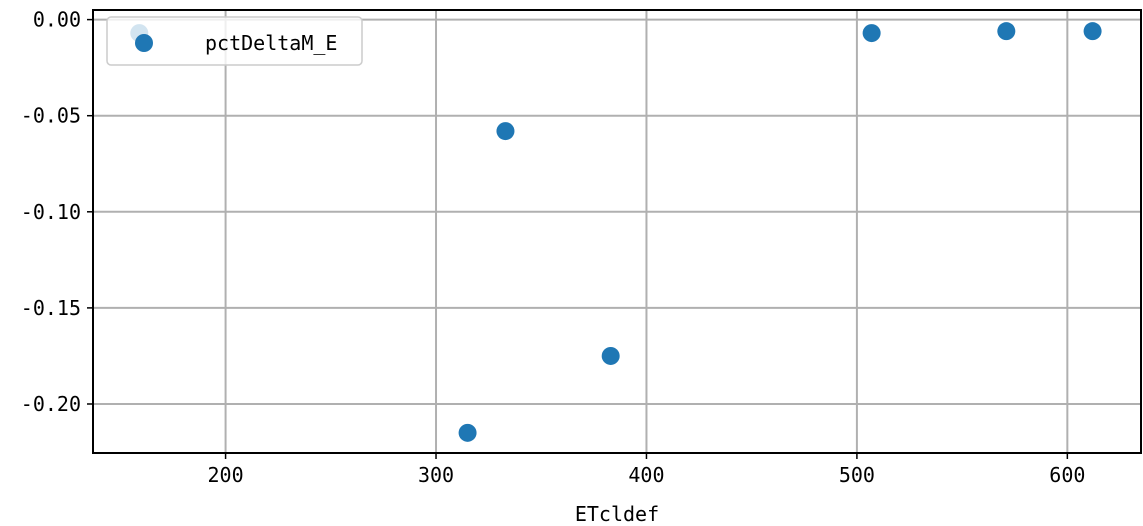 The image size is (1143, 526). What do you see at coordinates (226, 475) in the screenshot?
I see `x-tick-label: 200` at bounding box center [226, 475].